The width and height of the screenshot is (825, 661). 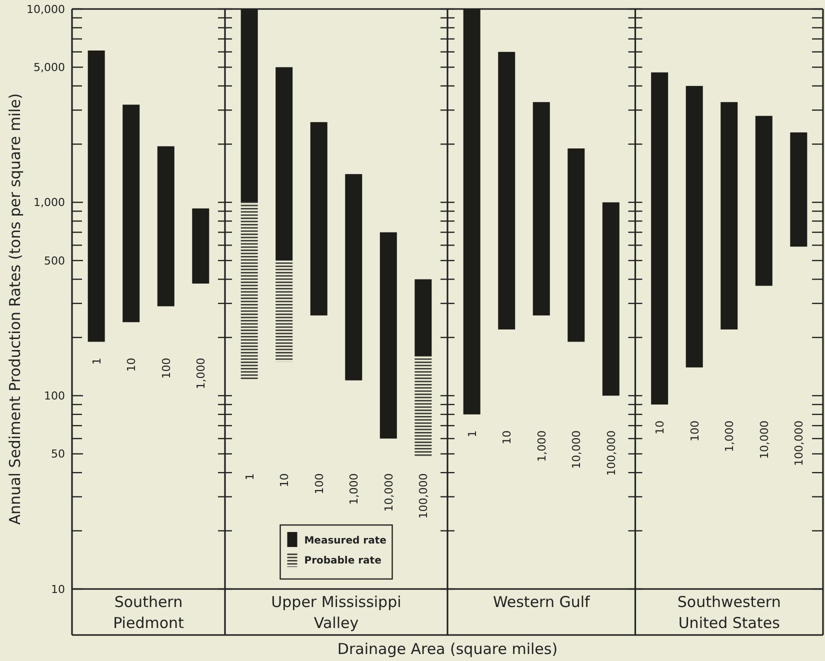 I want to click on x-axis-title: Southern Piedmont, so click(x=148, y=612).